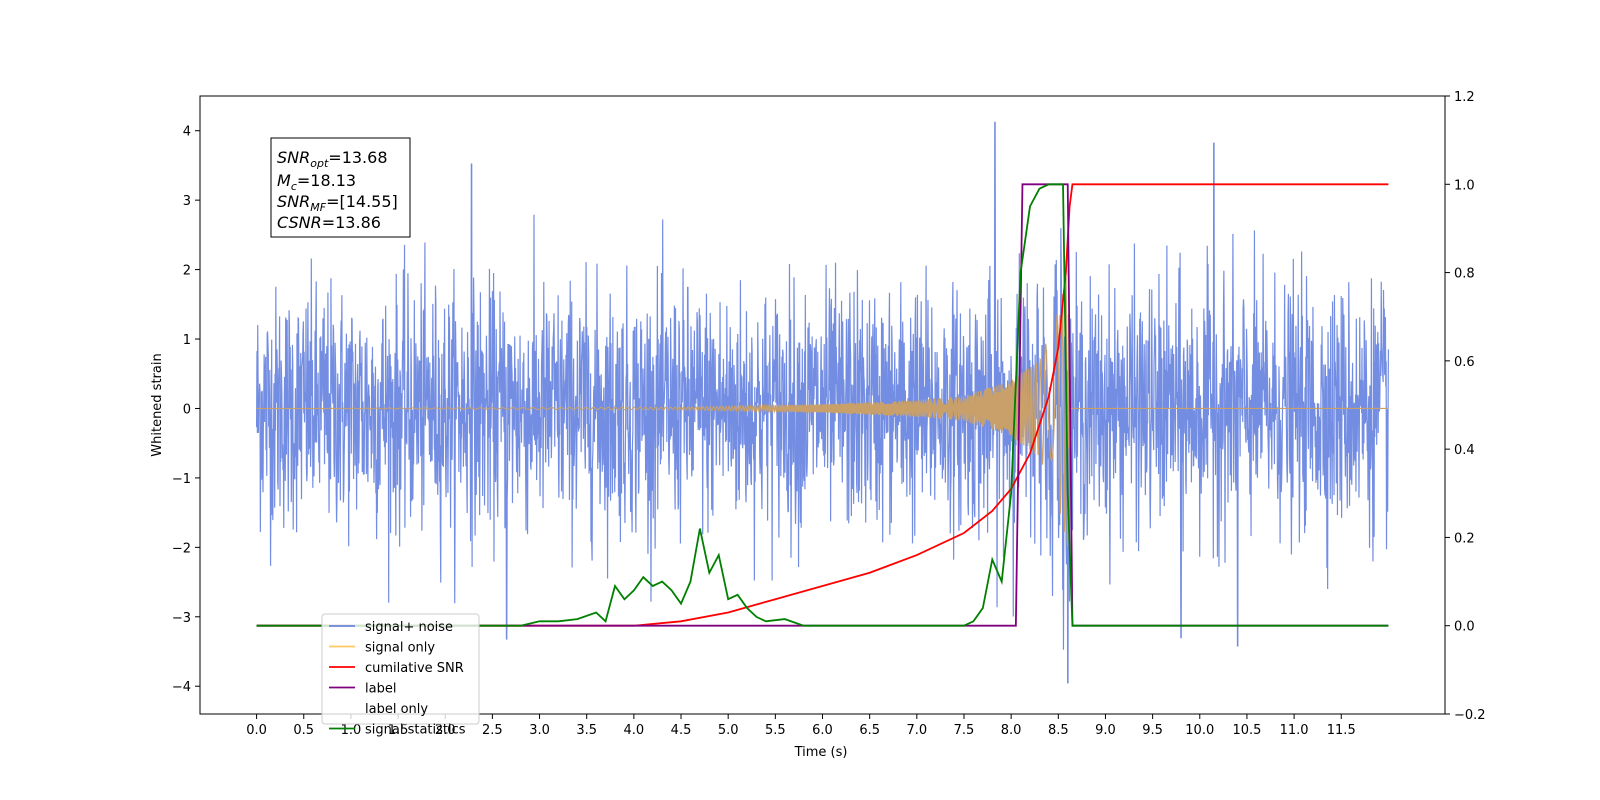 The height and width of the screenshot is (800, 1600). Describe the element at coordinates (1464, 362) in the screenshot. I see `y2-tick-label: 0.6` at that location.